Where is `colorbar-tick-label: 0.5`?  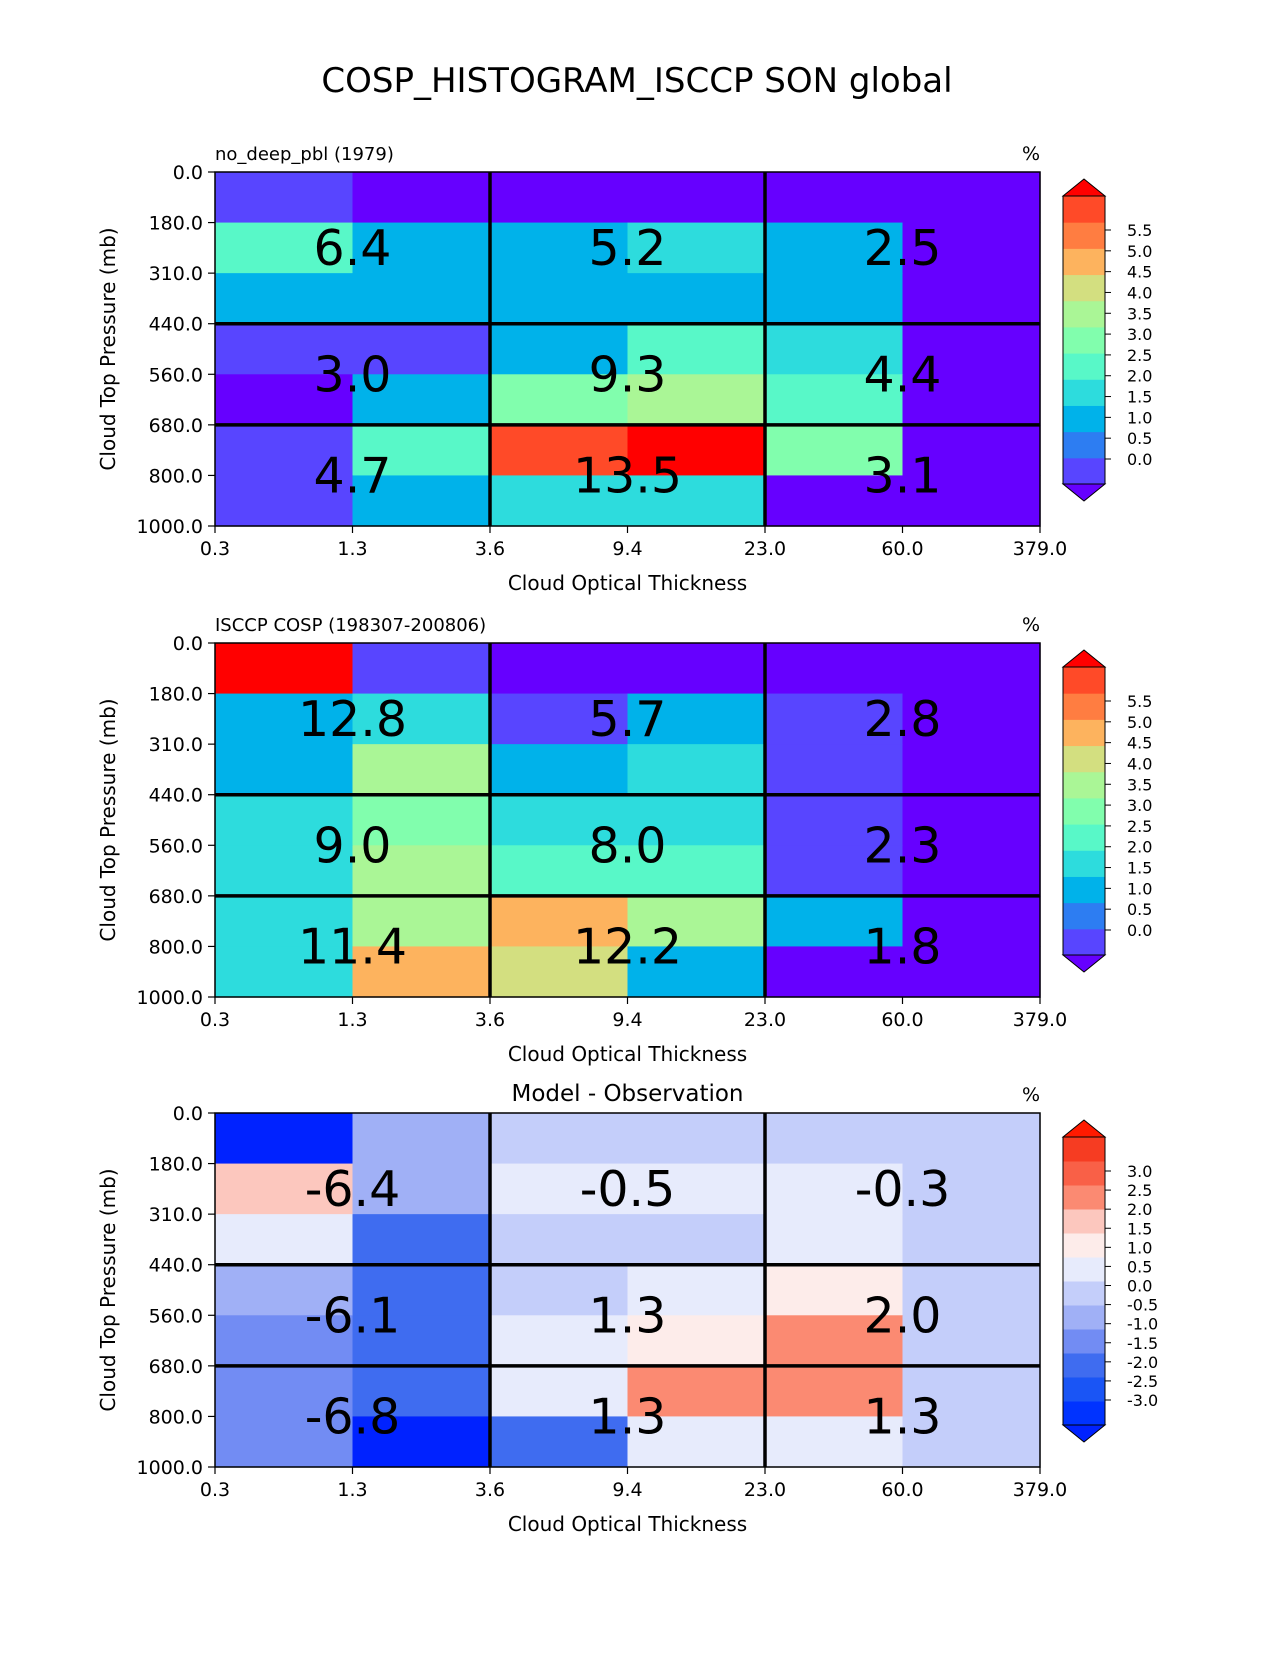 colorbar-tick-label: 0.5 is located at coordinates (1139, 909).